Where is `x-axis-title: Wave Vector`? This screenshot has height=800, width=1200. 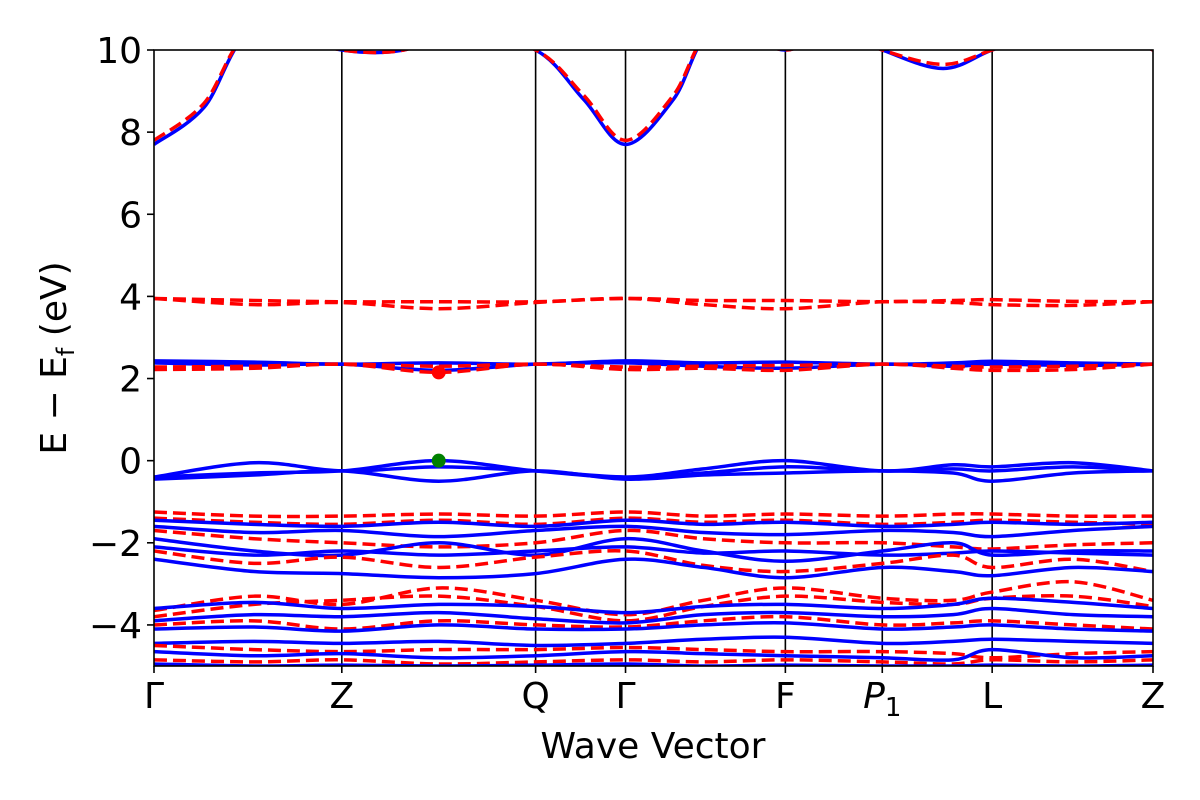 x-axis-title: Wave Vector is located at coordinates (653, 746).